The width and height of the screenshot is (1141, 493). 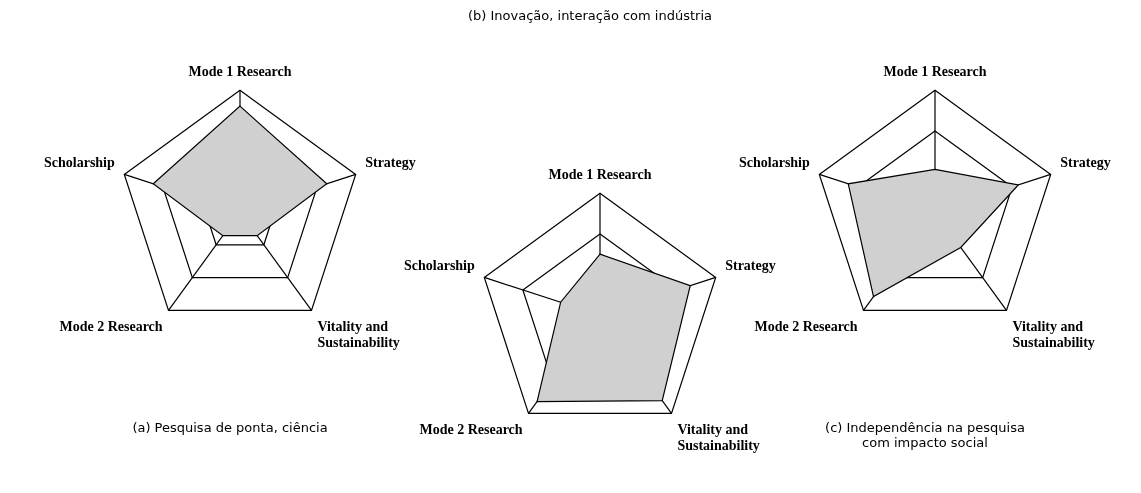 What do you see at coordinates (589, 15) in the screenshot?
I see `chart-title: (b) Inovação, interação com indústria` at bounding box center [589, 15].